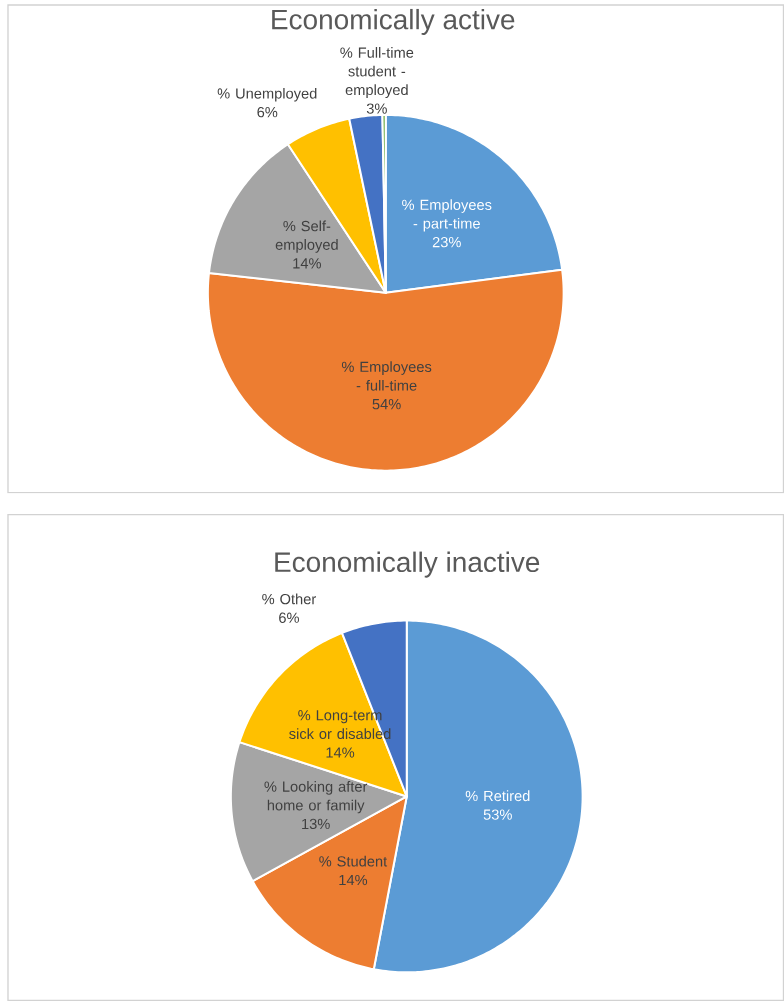 This screenshot has height=1001, width=784. I want to click on chart-title: Economically inactive, so click(407, 564).